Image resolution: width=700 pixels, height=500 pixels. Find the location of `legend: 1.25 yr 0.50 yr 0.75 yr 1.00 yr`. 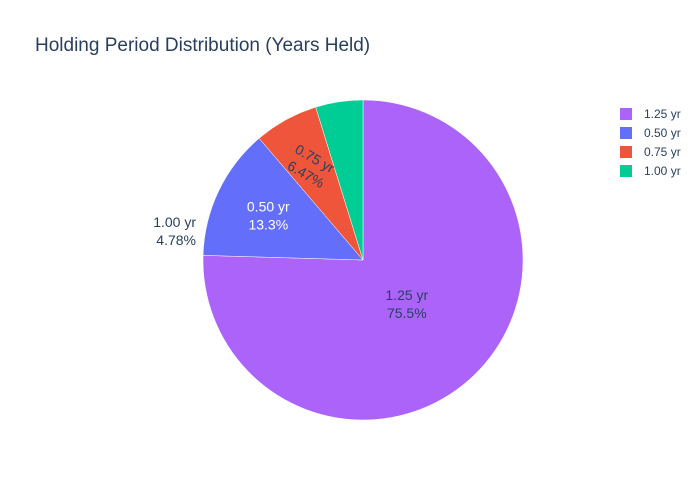

legend: 1.25 yr 0.50 yr 0.75 yr 1.00 yr is located at coordinates (650, 142).